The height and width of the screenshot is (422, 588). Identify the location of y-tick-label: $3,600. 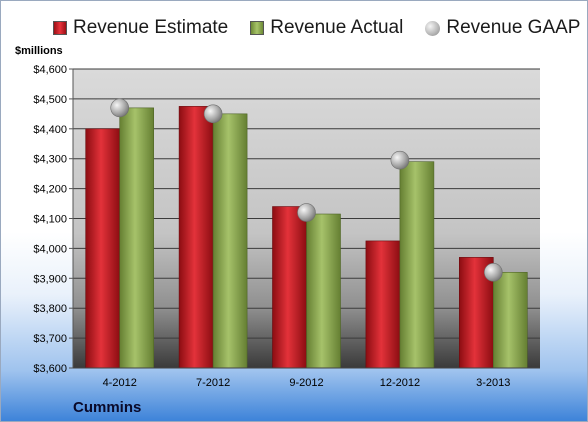
(50, 369).